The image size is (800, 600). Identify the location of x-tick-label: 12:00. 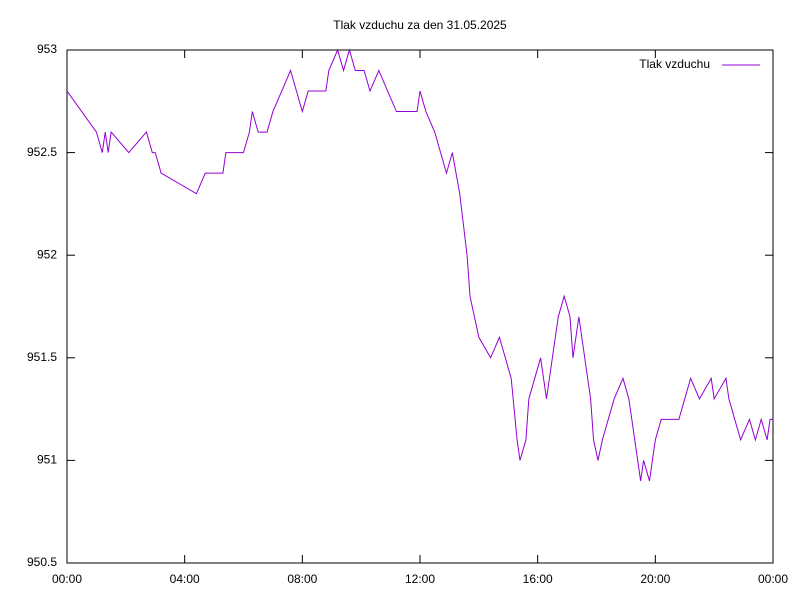
(420, 579).